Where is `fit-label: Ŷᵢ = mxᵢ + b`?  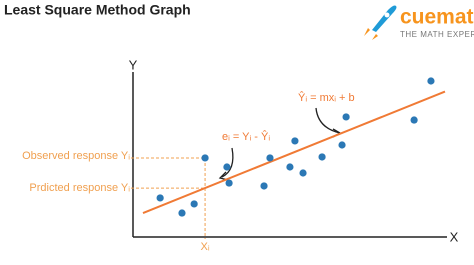
fit-label: Ŷᵢ = mxᵢ + b is located at coordinates (326, 97).